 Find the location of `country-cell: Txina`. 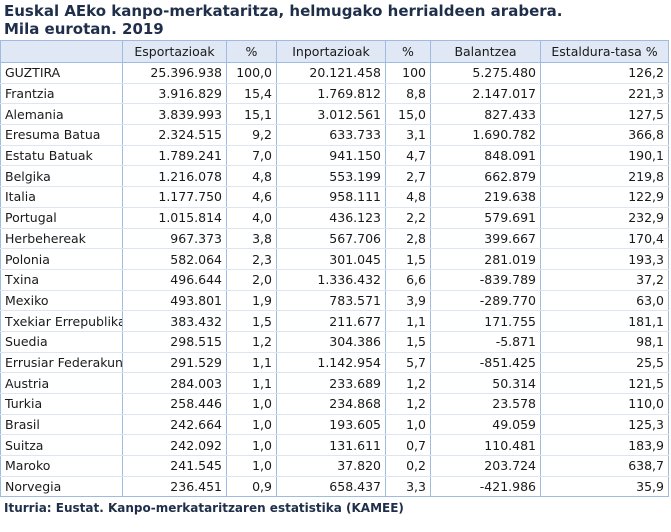

country-cell: Txina is located at coordinates (61, 280).